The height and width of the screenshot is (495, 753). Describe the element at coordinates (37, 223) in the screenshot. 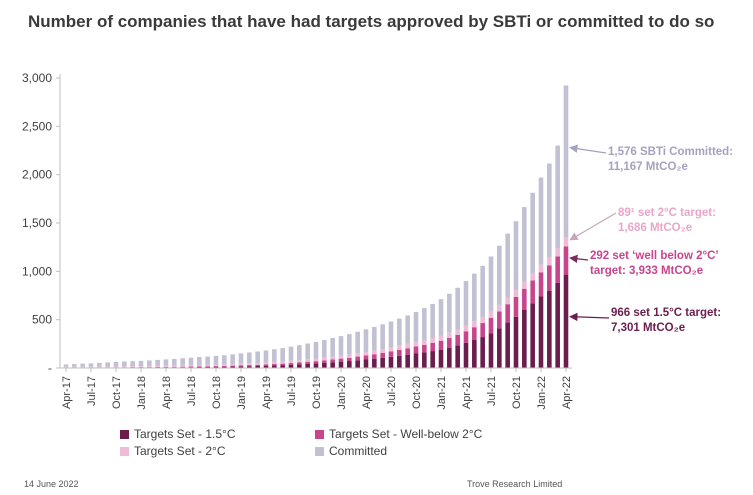

I see `y-tick-label: 1,500` at that location.